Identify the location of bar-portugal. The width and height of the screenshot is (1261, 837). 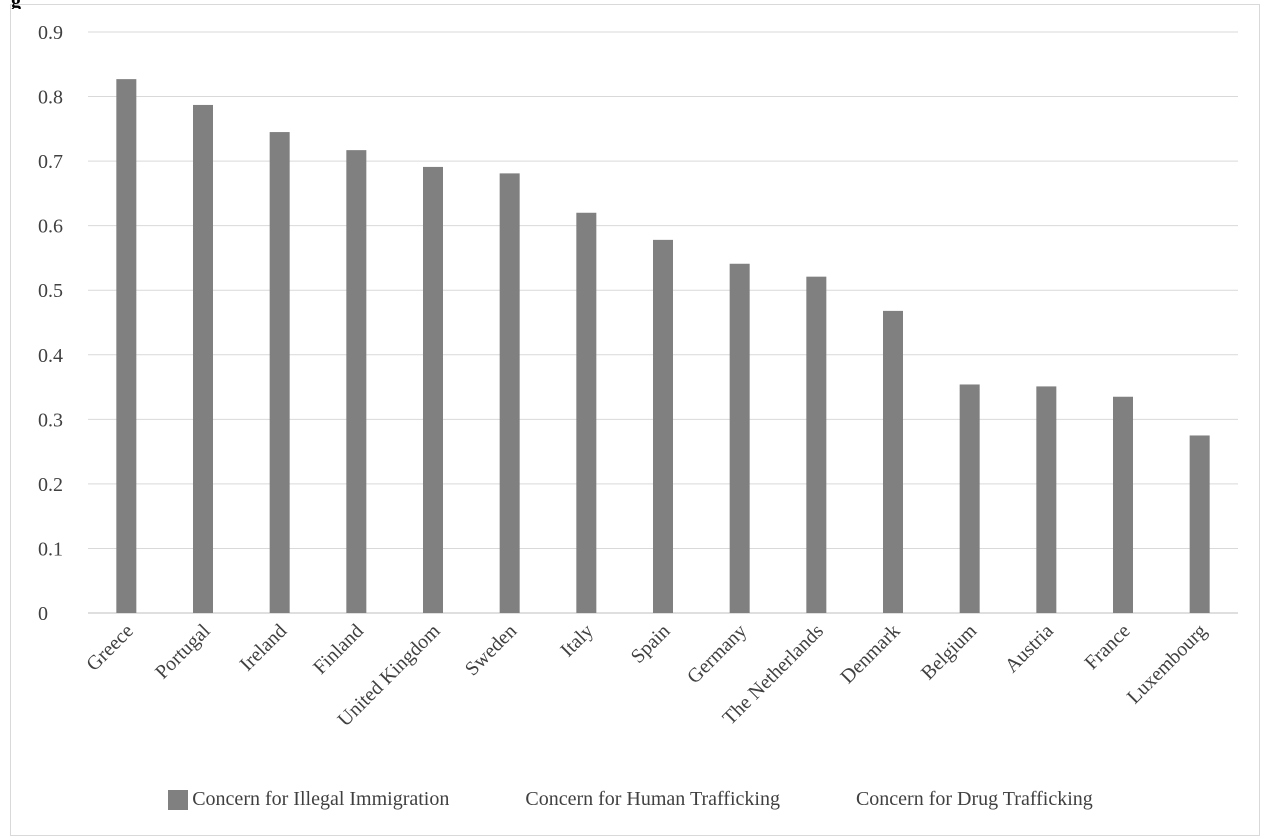
(203, 359).